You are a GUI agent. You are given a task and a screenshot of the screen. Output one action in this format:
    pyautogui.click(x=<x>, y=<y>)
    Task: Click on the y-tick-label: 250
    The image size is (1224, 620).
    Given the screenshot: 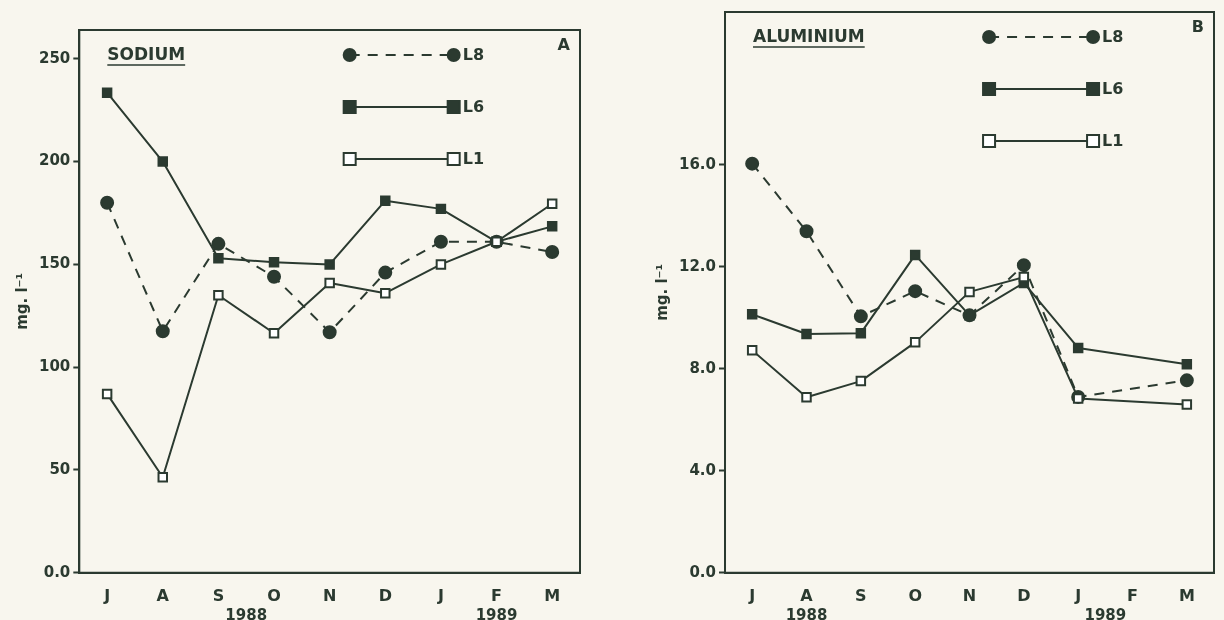 What is the action you would take?
    pyautogui.click(x=55, y=57)
    